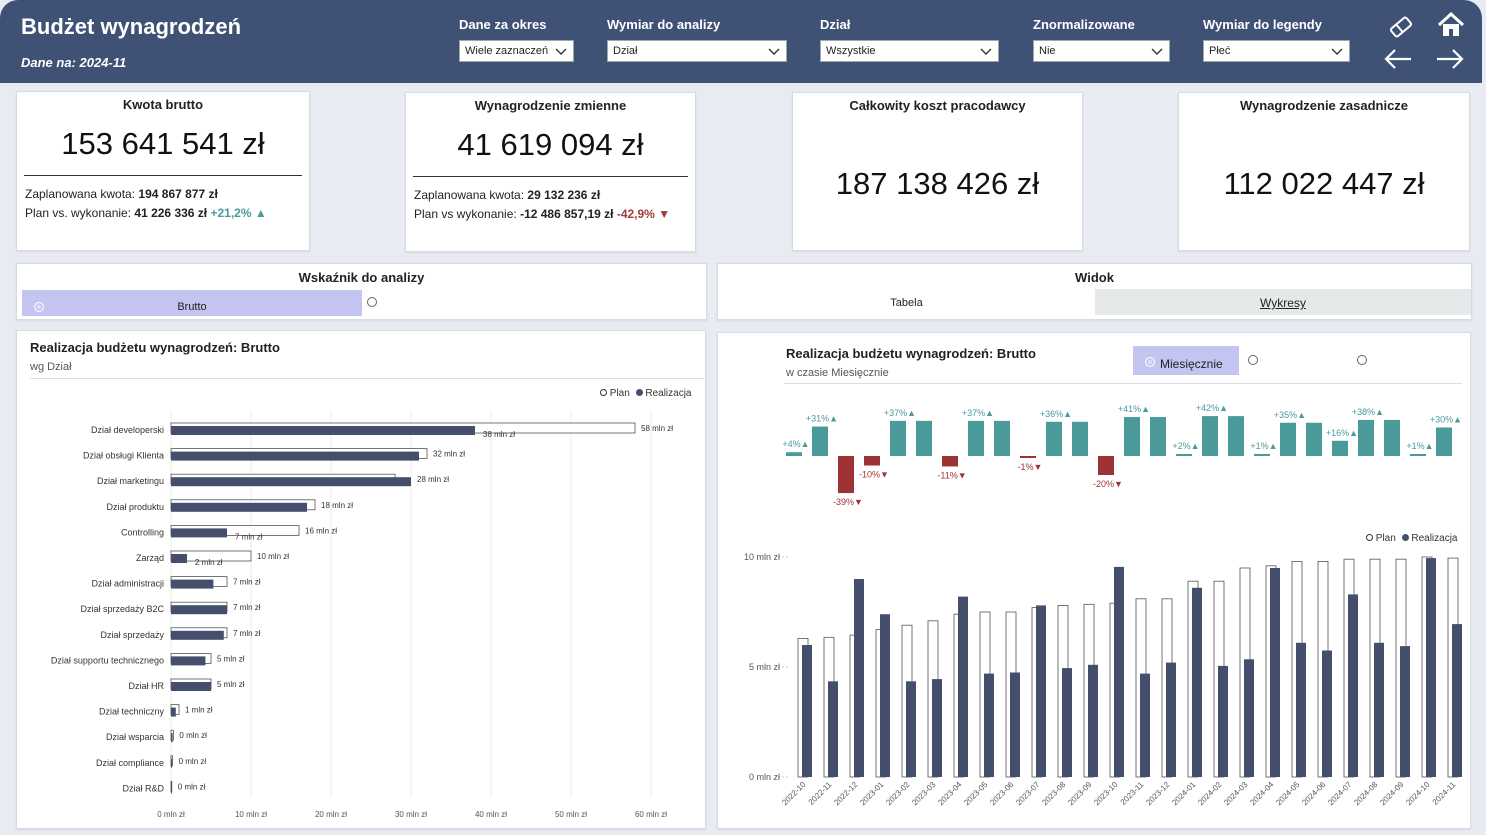  I want to click on filter-legend-select: Płeć, so click(1276, 51).